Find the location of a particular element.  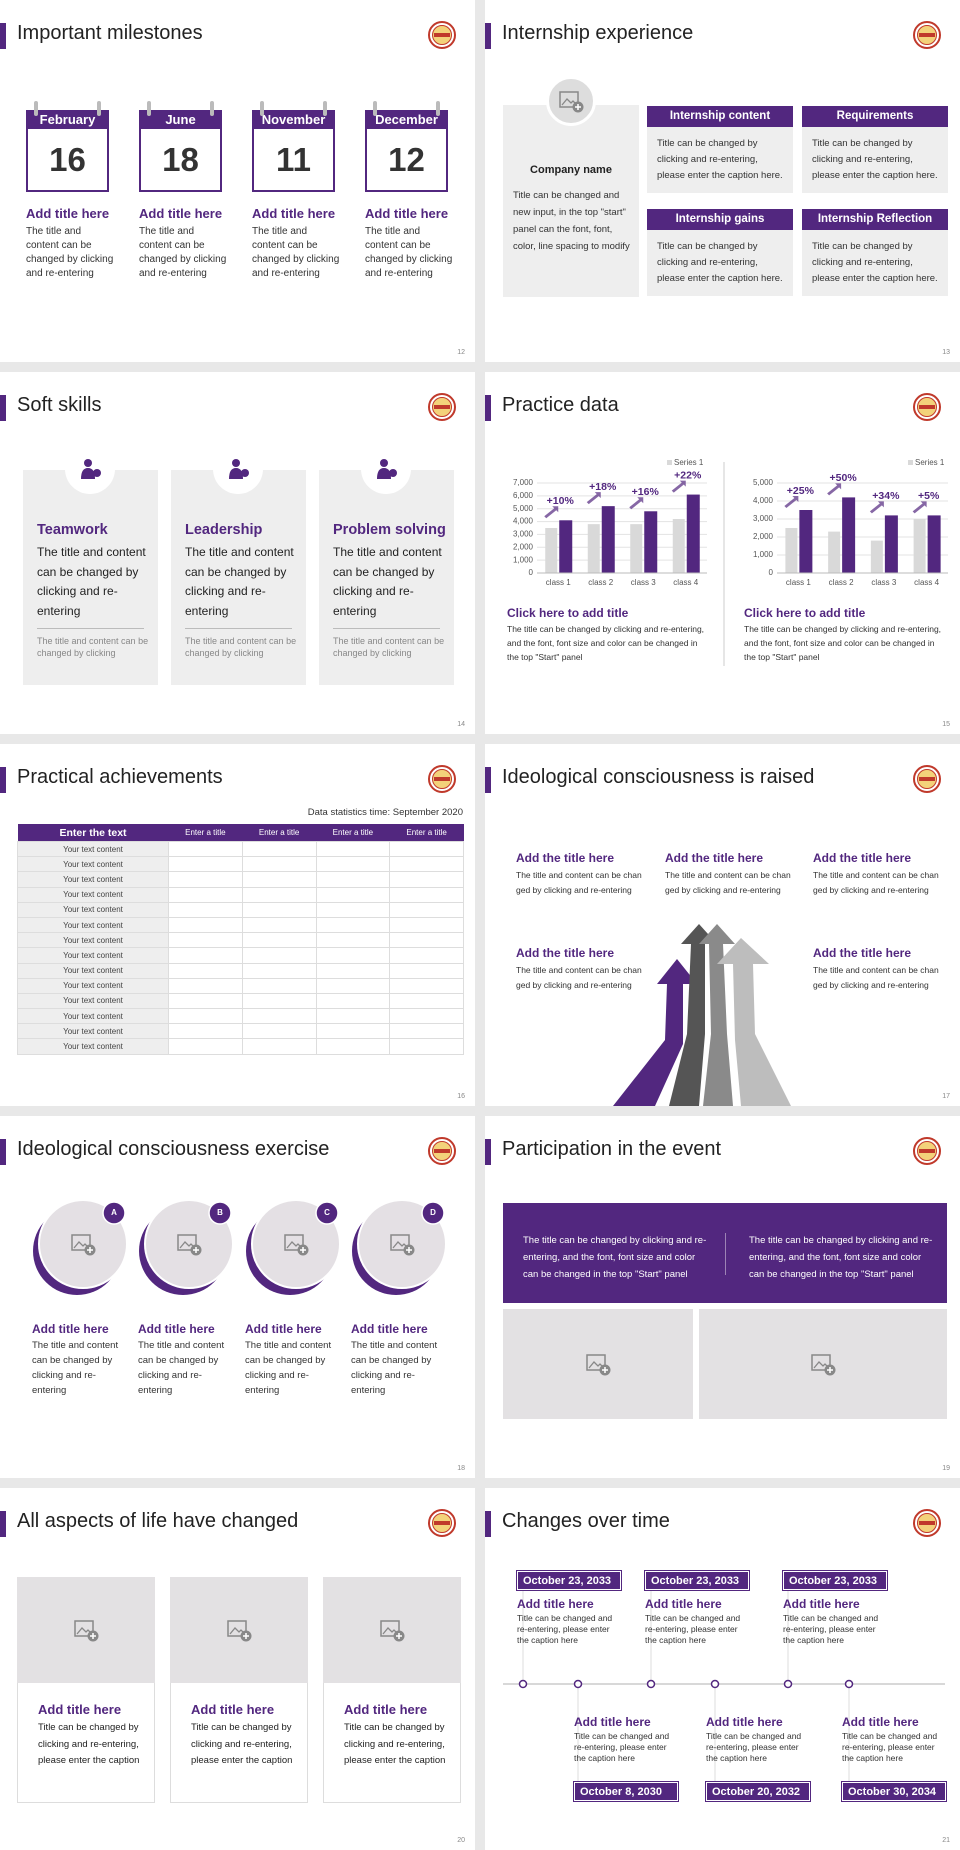

y-tick-label: 7,000 is located at coordinates (523, 482).